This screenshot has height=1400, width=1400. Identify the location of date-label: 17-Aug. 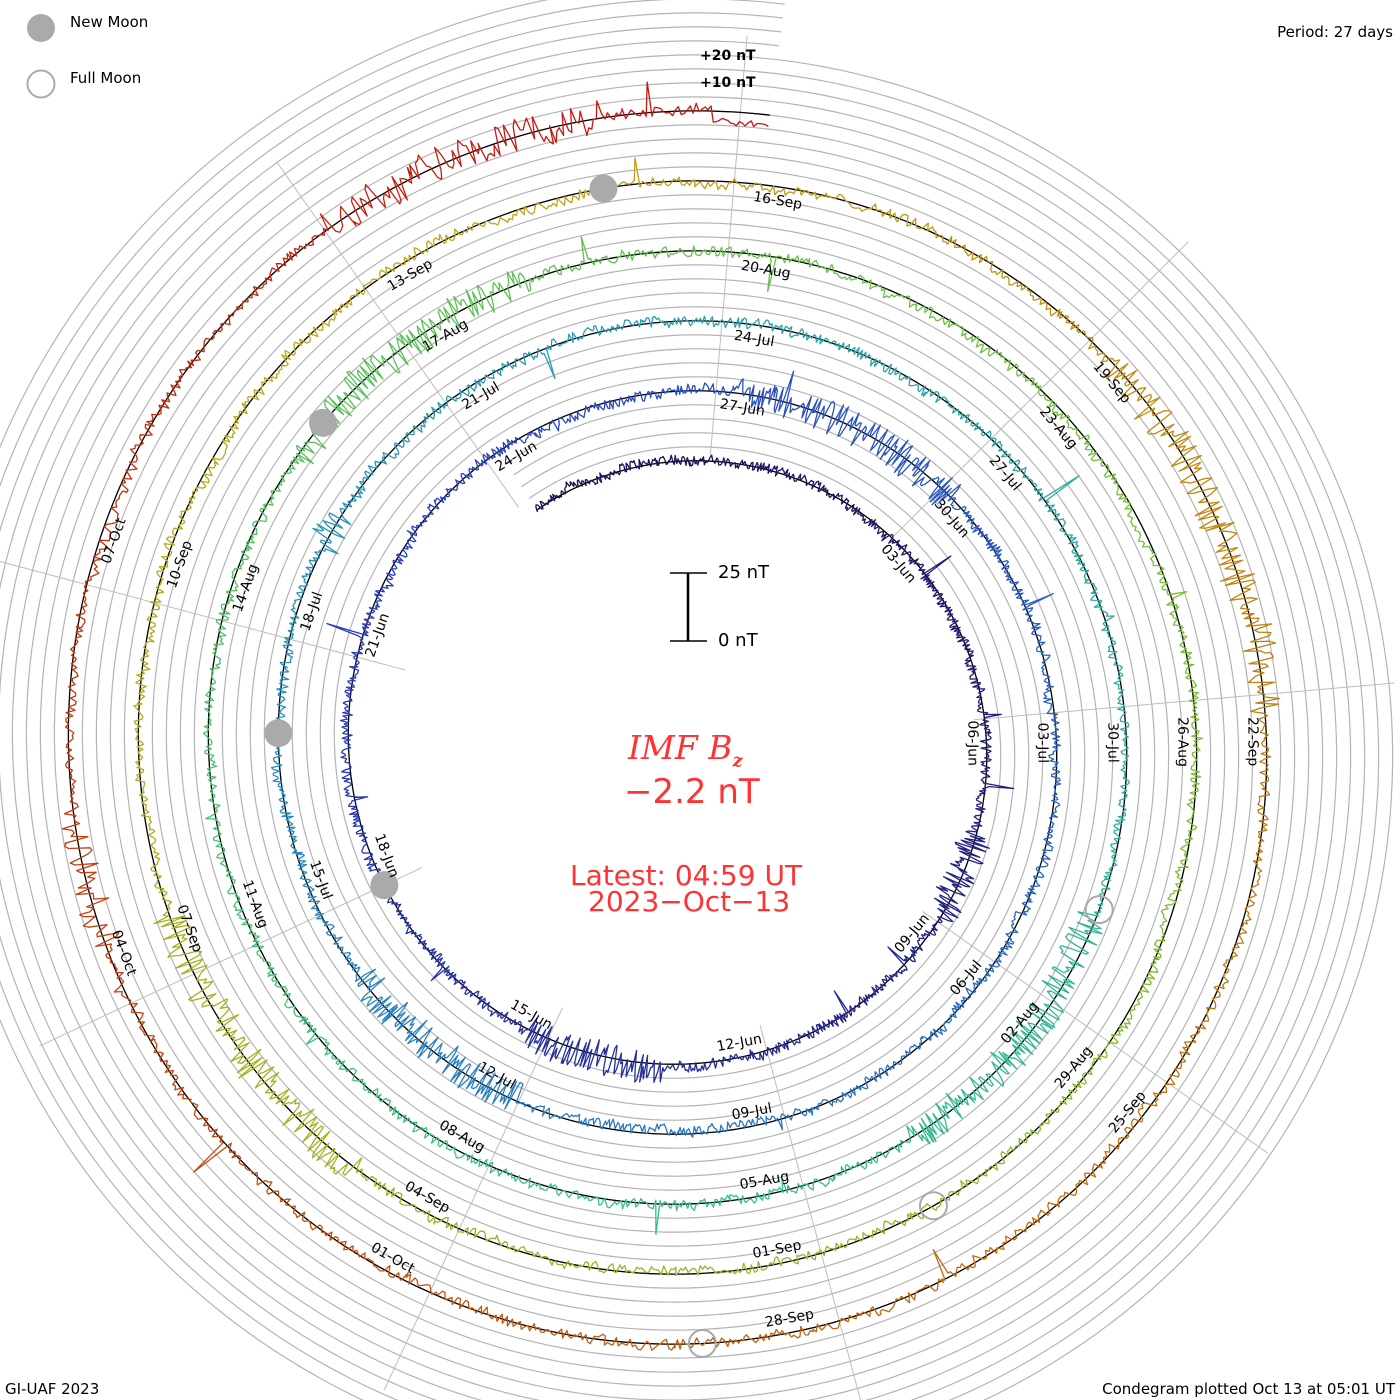
(445, 335).